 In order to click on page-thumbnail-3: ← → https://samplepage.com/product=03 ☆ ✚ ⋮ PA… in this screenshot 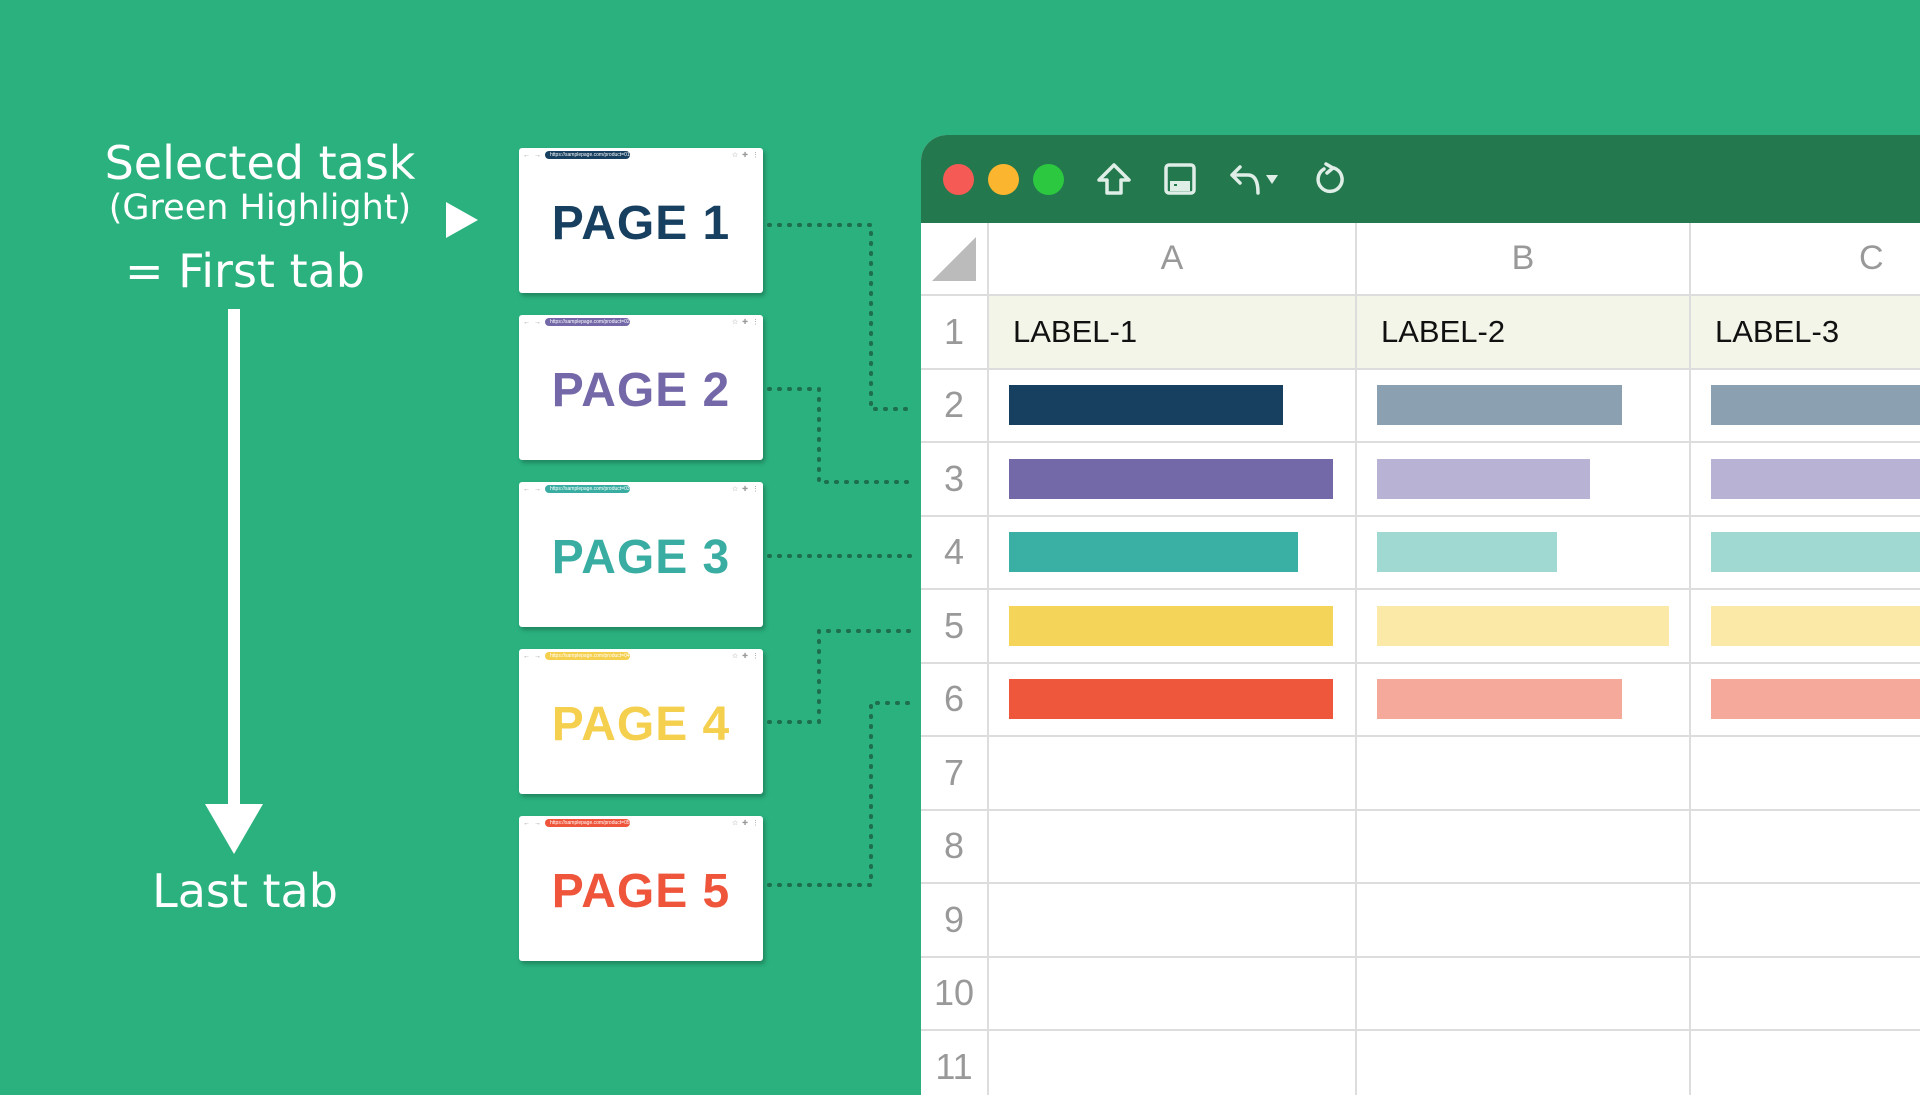, I will do `click(641, 554)`.